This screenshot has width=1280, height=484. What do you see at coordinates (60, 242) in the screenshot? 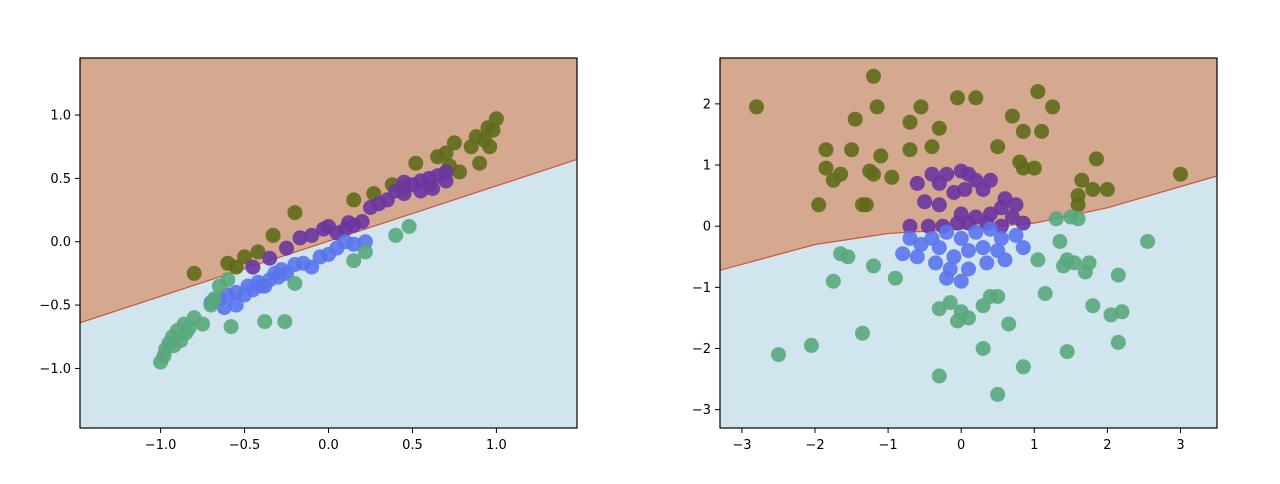
I see `y-tick-label: 0.0` at bounding box center [60, 242].